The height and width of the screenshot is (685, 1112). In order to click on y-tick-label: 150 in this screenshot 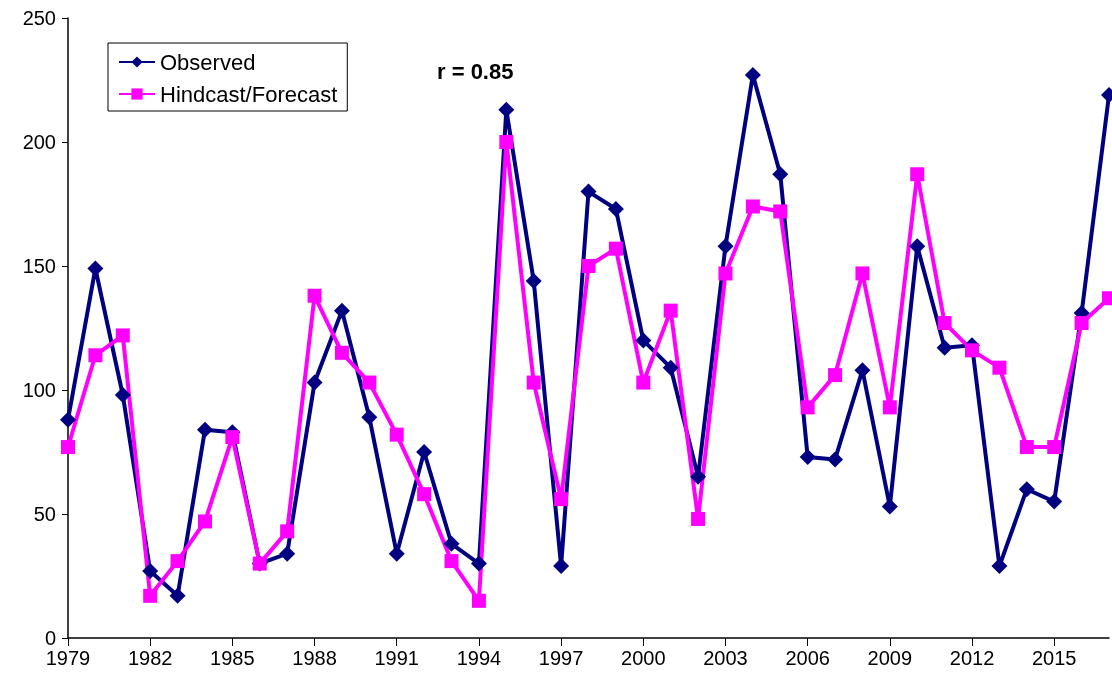, I will do `click(39, 266)`.